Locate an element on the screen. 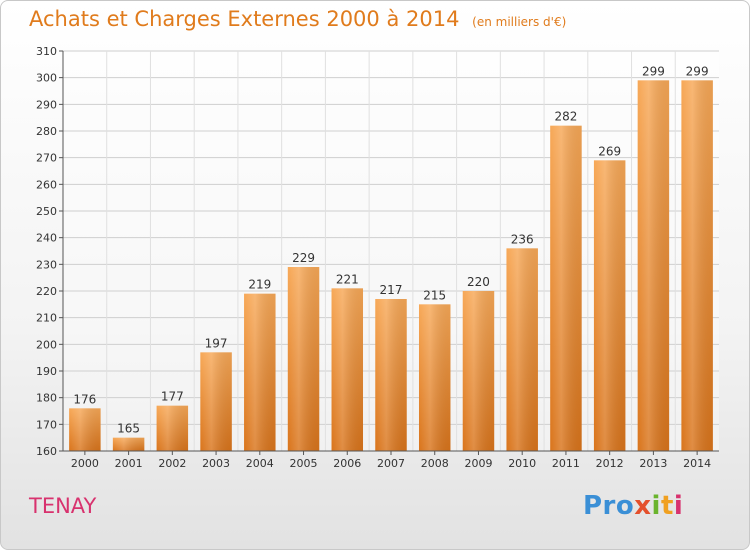 The height and width of the screenshot is (550, 750). bar-value-label: 269 is located at coordinates (609, 151).